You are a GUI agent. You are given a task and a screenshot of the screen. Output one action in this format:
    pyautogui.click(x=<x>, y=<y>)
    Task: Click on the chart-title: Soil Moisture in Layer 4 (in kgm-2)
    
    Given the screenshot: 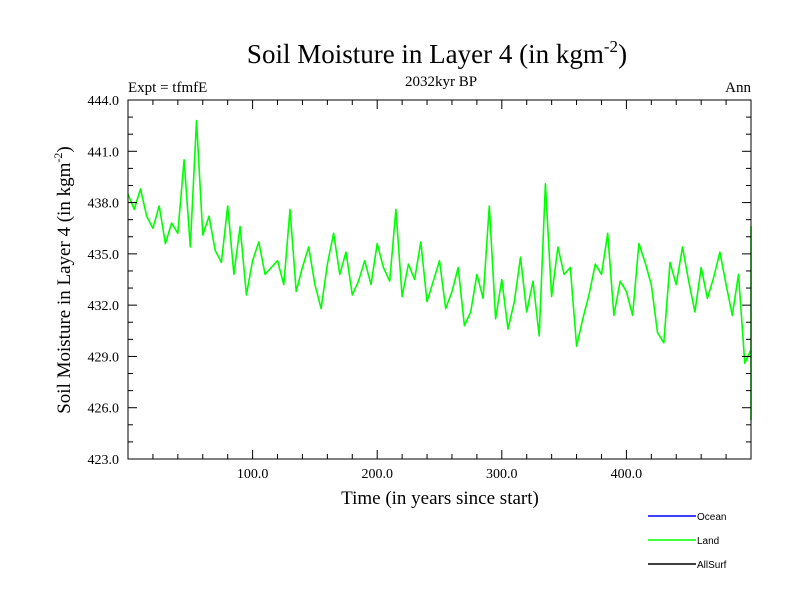 What is the action you would take?
    pyautogui.click(x=437, y=53)
    